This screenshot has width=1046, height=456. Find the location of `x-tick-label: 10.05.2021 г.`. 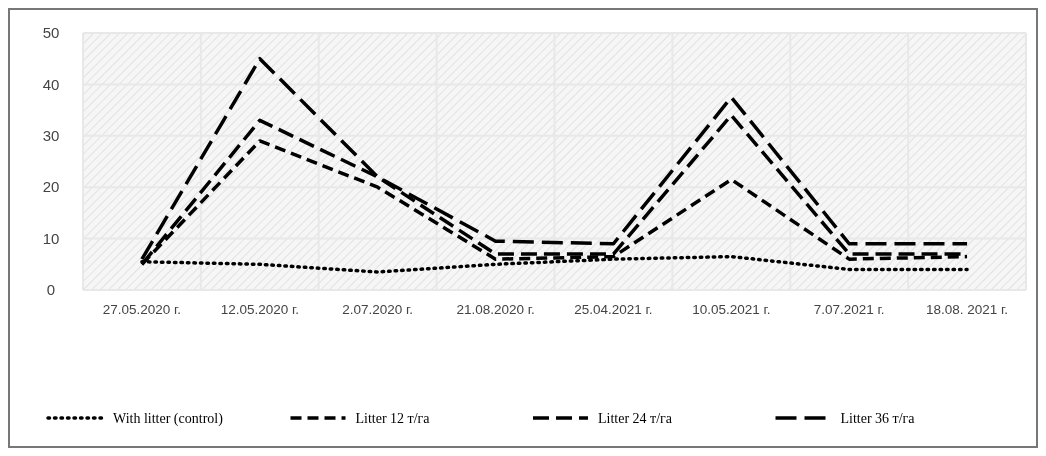

x-tick-label: 10.05.2021 г. is located at coordinates (731, 309).